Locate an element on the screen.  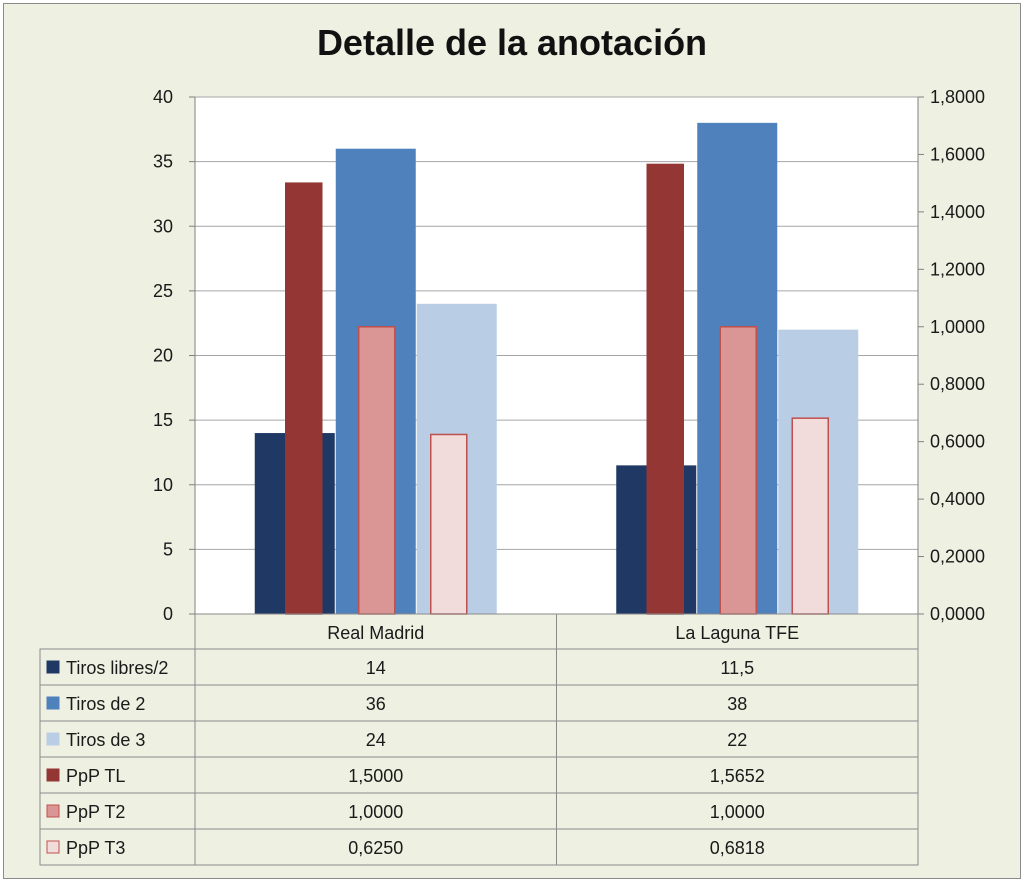
left-axis-tick-label: 35 is located at coordinates (163, 162).